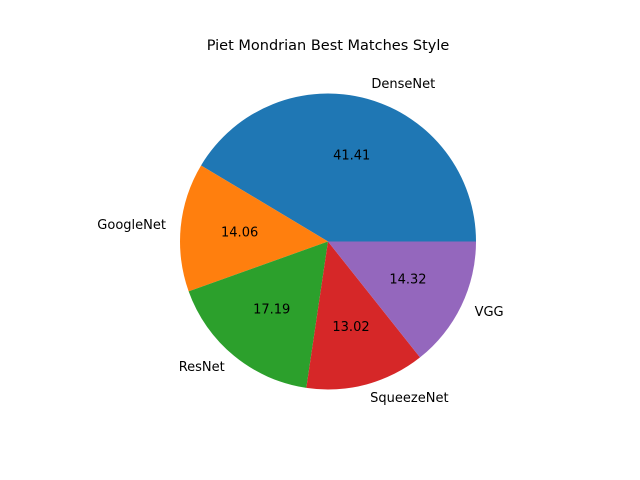  I want to click on slice-label-vgg: VGG, so click(489, 312).